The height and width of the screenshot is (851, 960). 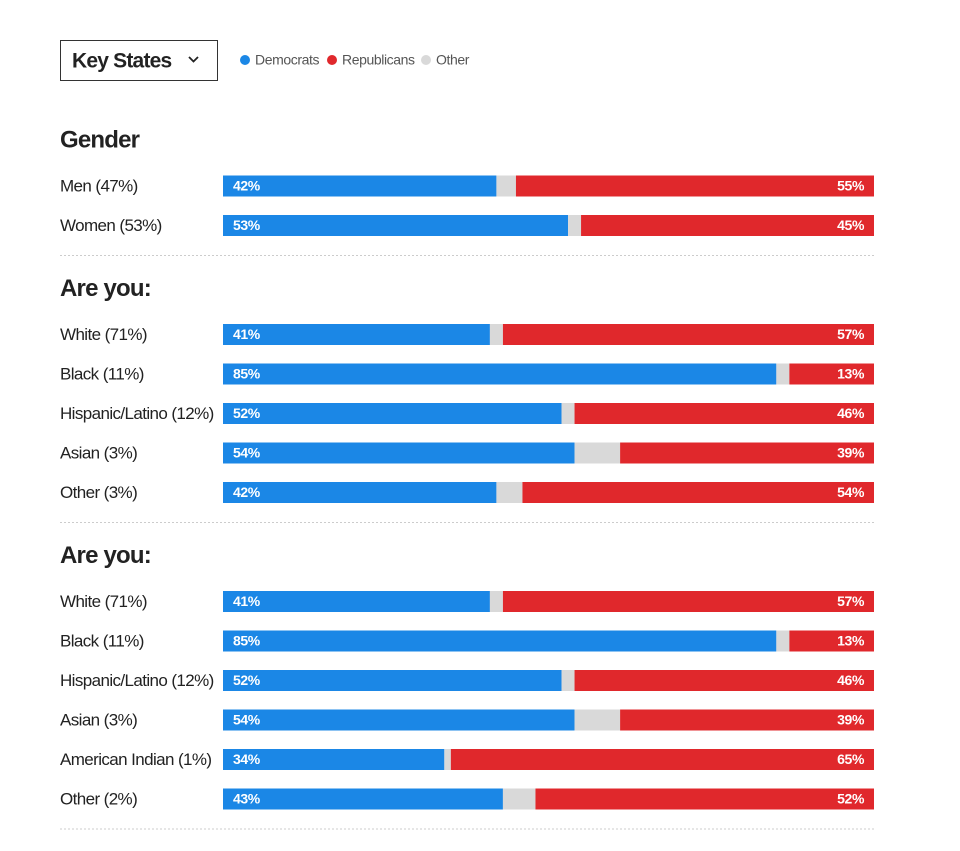 I want to click on value-label: 65%, so click(x=851, y=759).